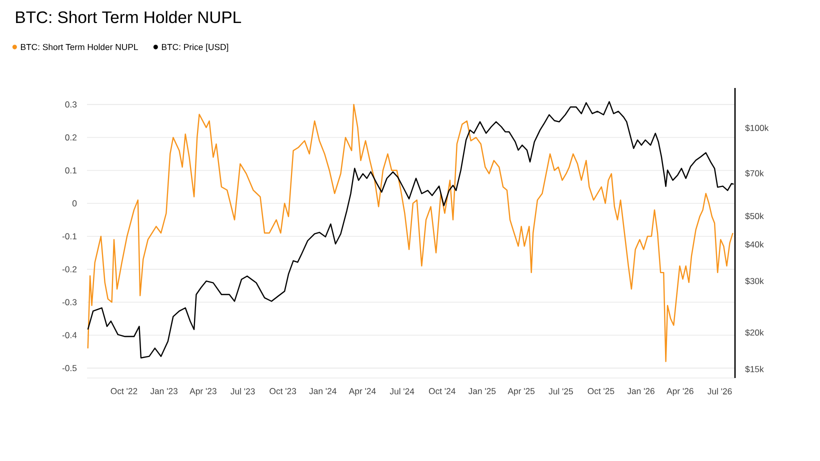 This screenshot has width=820, height=461. I want to click on y2-tick-label: $15k, so click(754, 369).